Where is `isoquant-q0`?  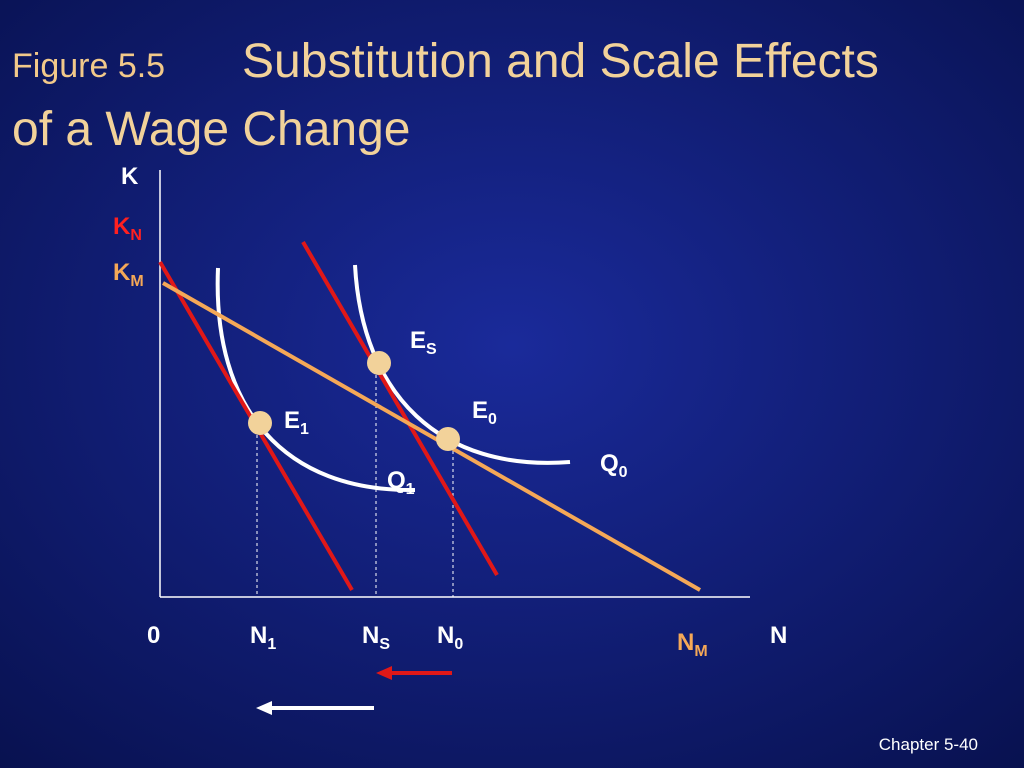
isoquant-q0 is located at coordinates (462, 364).